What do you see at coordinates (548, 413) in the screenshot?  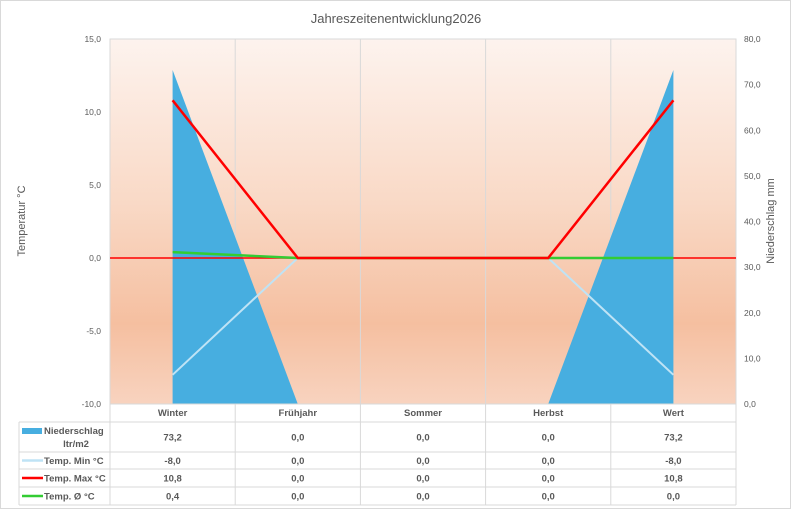 I see `category-label: Herbst` at bounding box center [548, 413].